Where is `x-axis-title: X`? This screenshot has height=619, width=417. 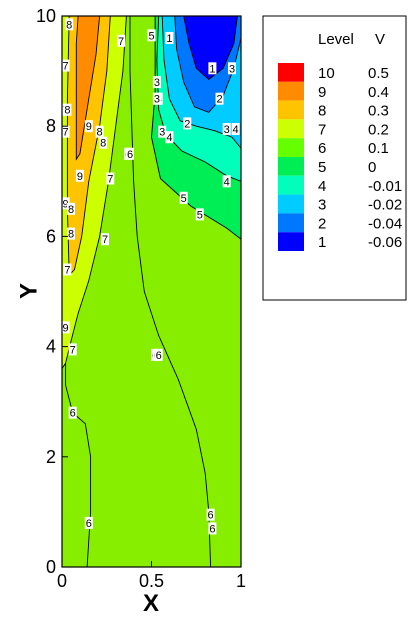
x-axis-title: X is located at coordinates (151, 603).